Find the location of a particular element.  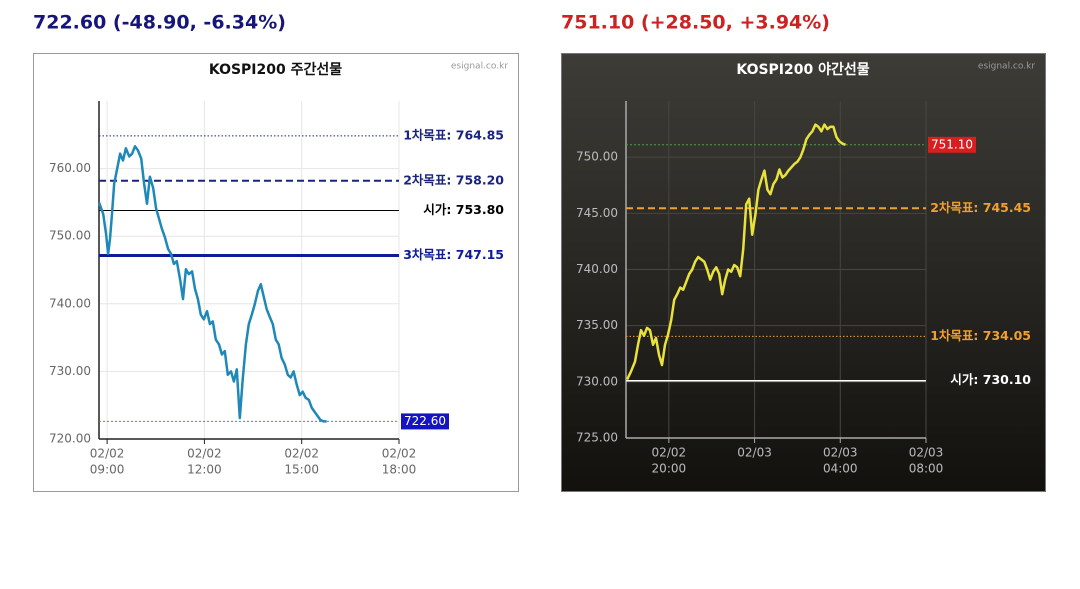

y-tick-label: 725.00 is located at coordinates (597, 438).